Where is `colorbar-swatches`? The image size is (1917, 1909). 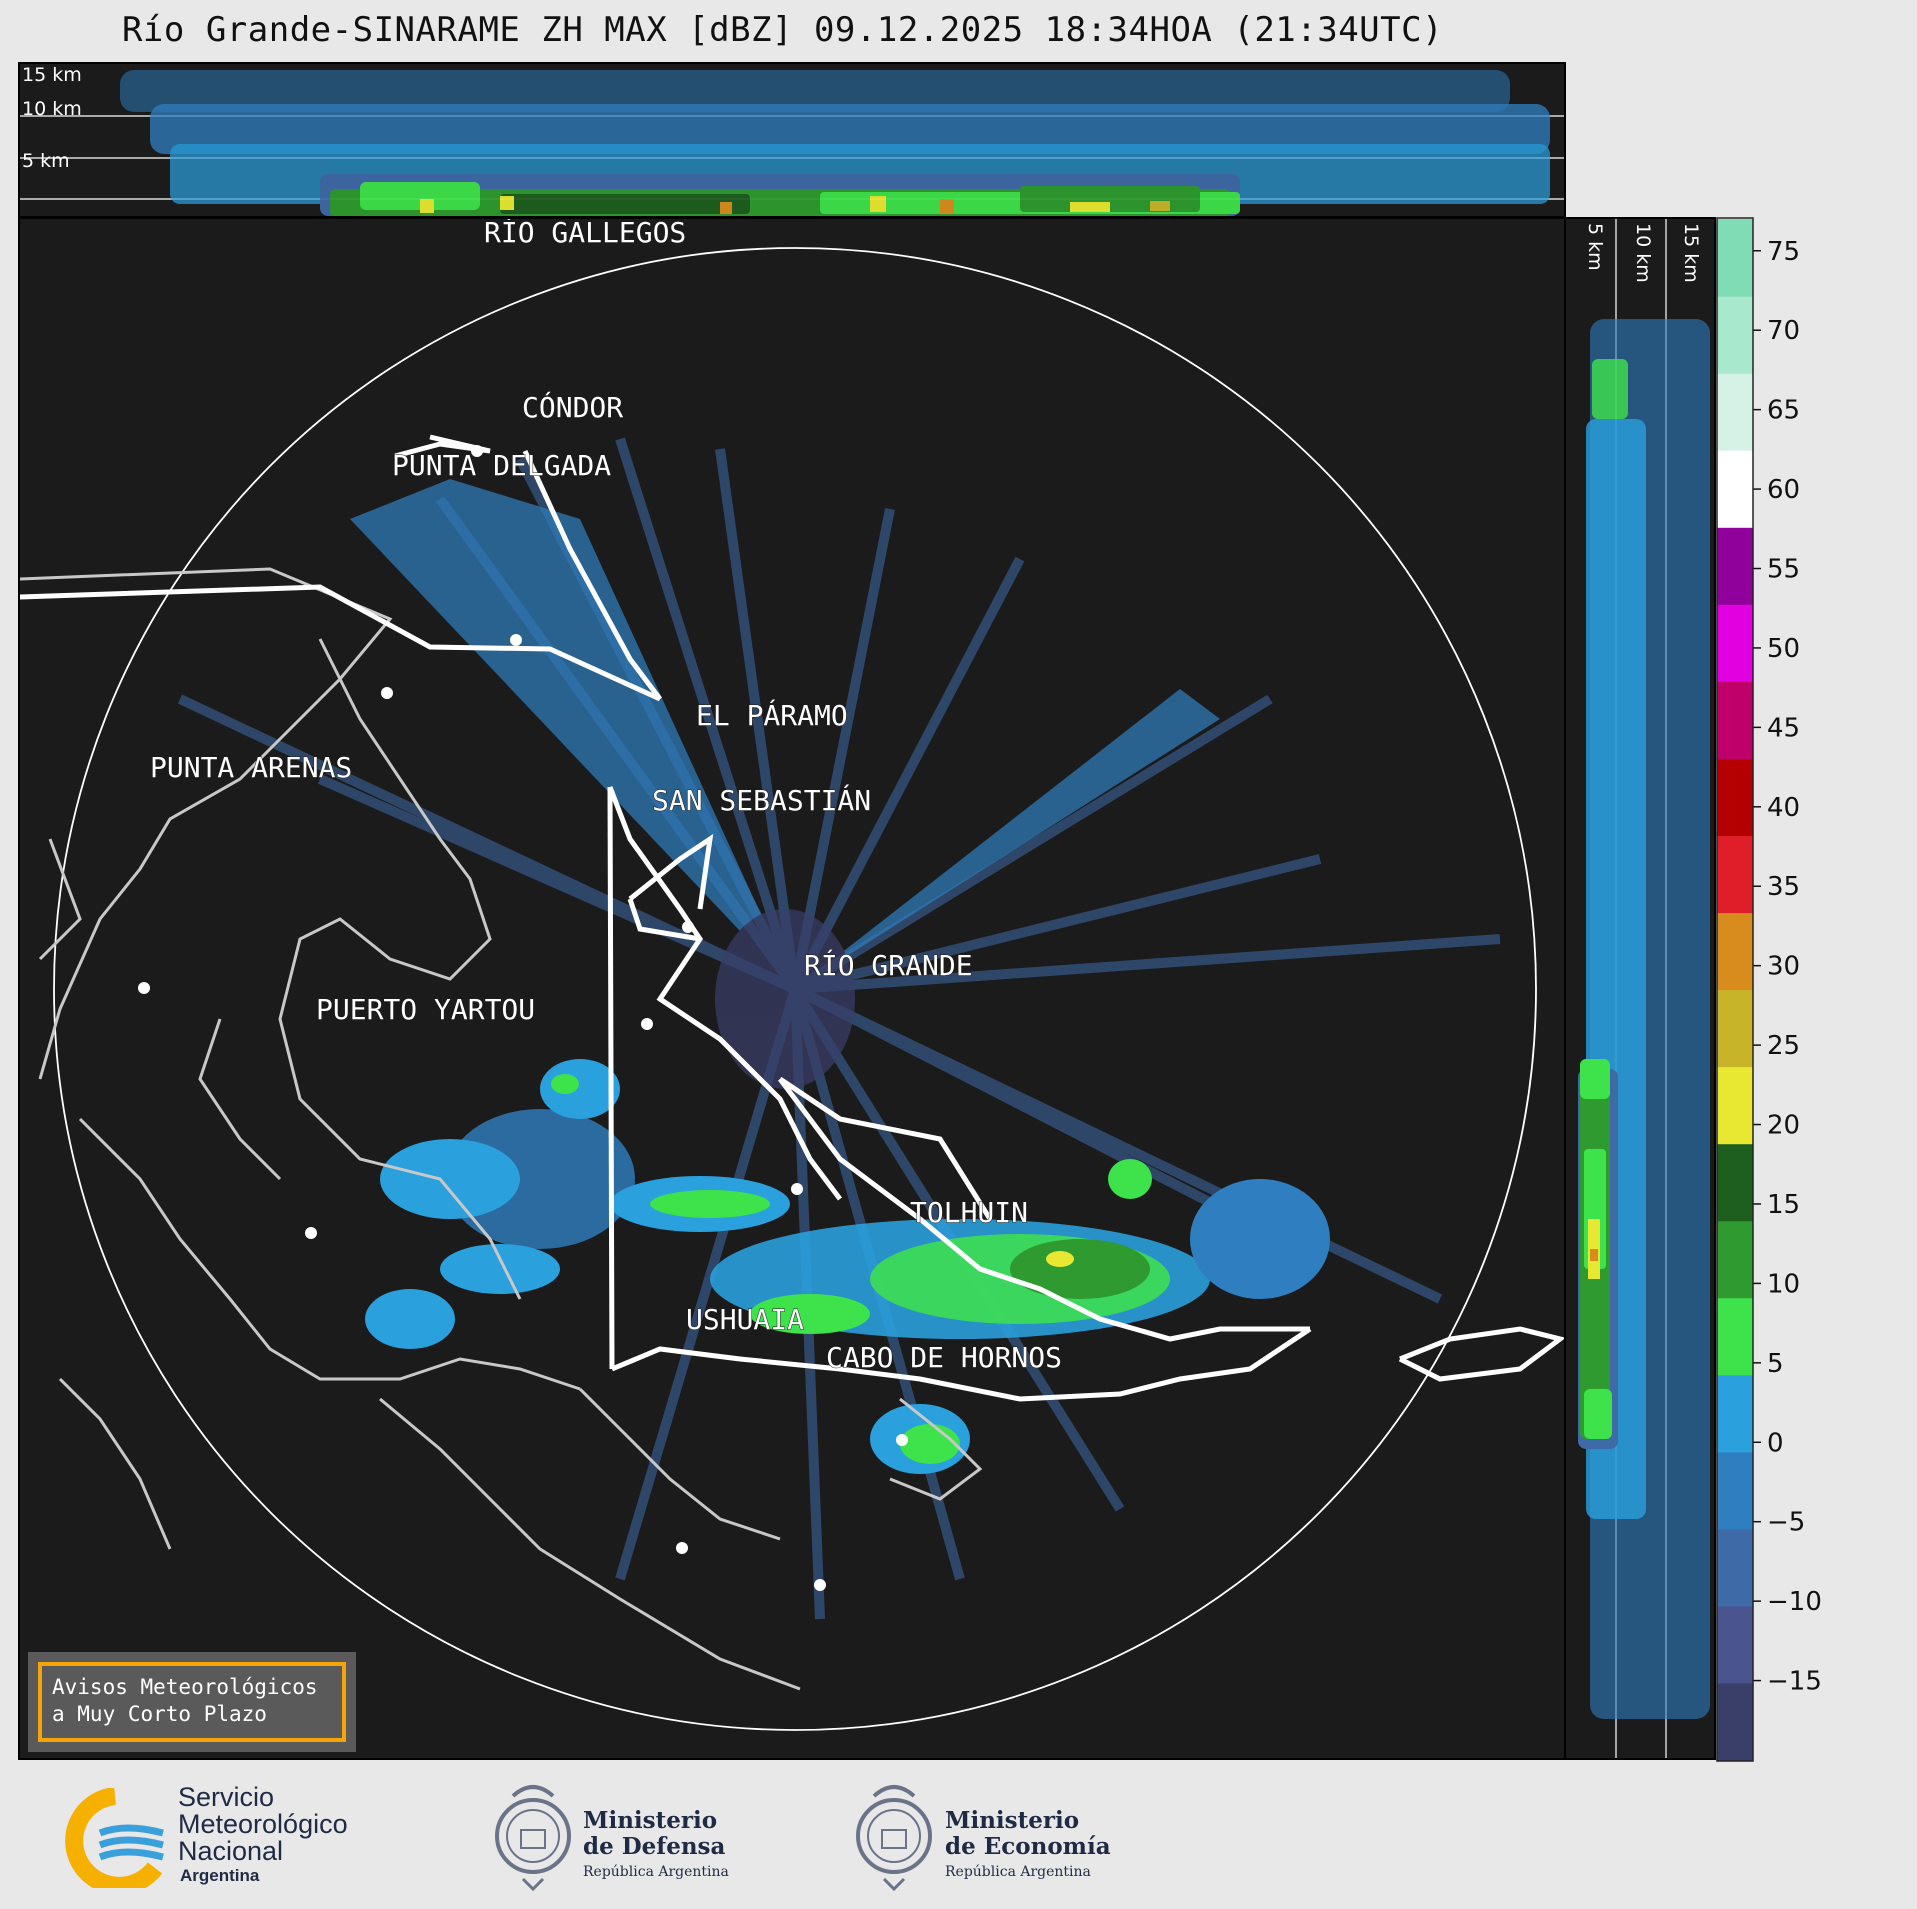
colorbar-swatches is located at coordinates (1735, 990).